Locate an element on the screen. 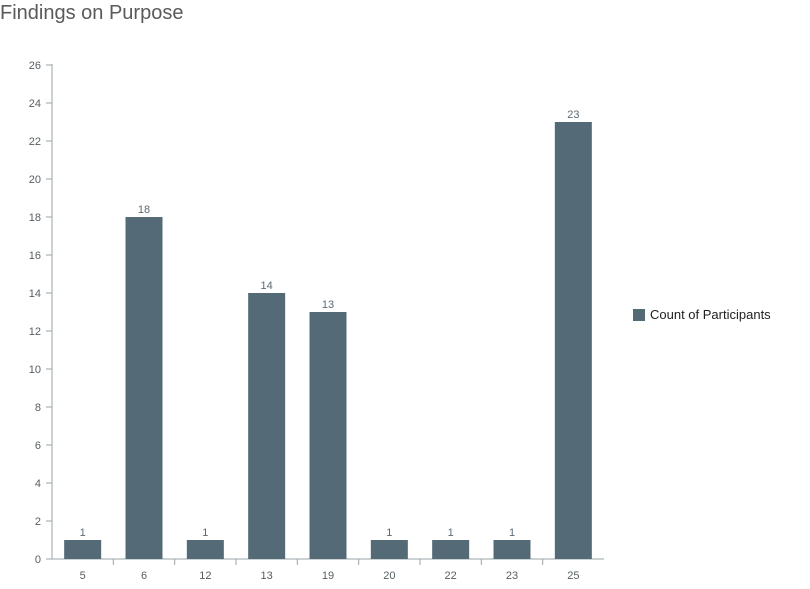  y-tick-label: 10 is located at coordinates (35, 370).